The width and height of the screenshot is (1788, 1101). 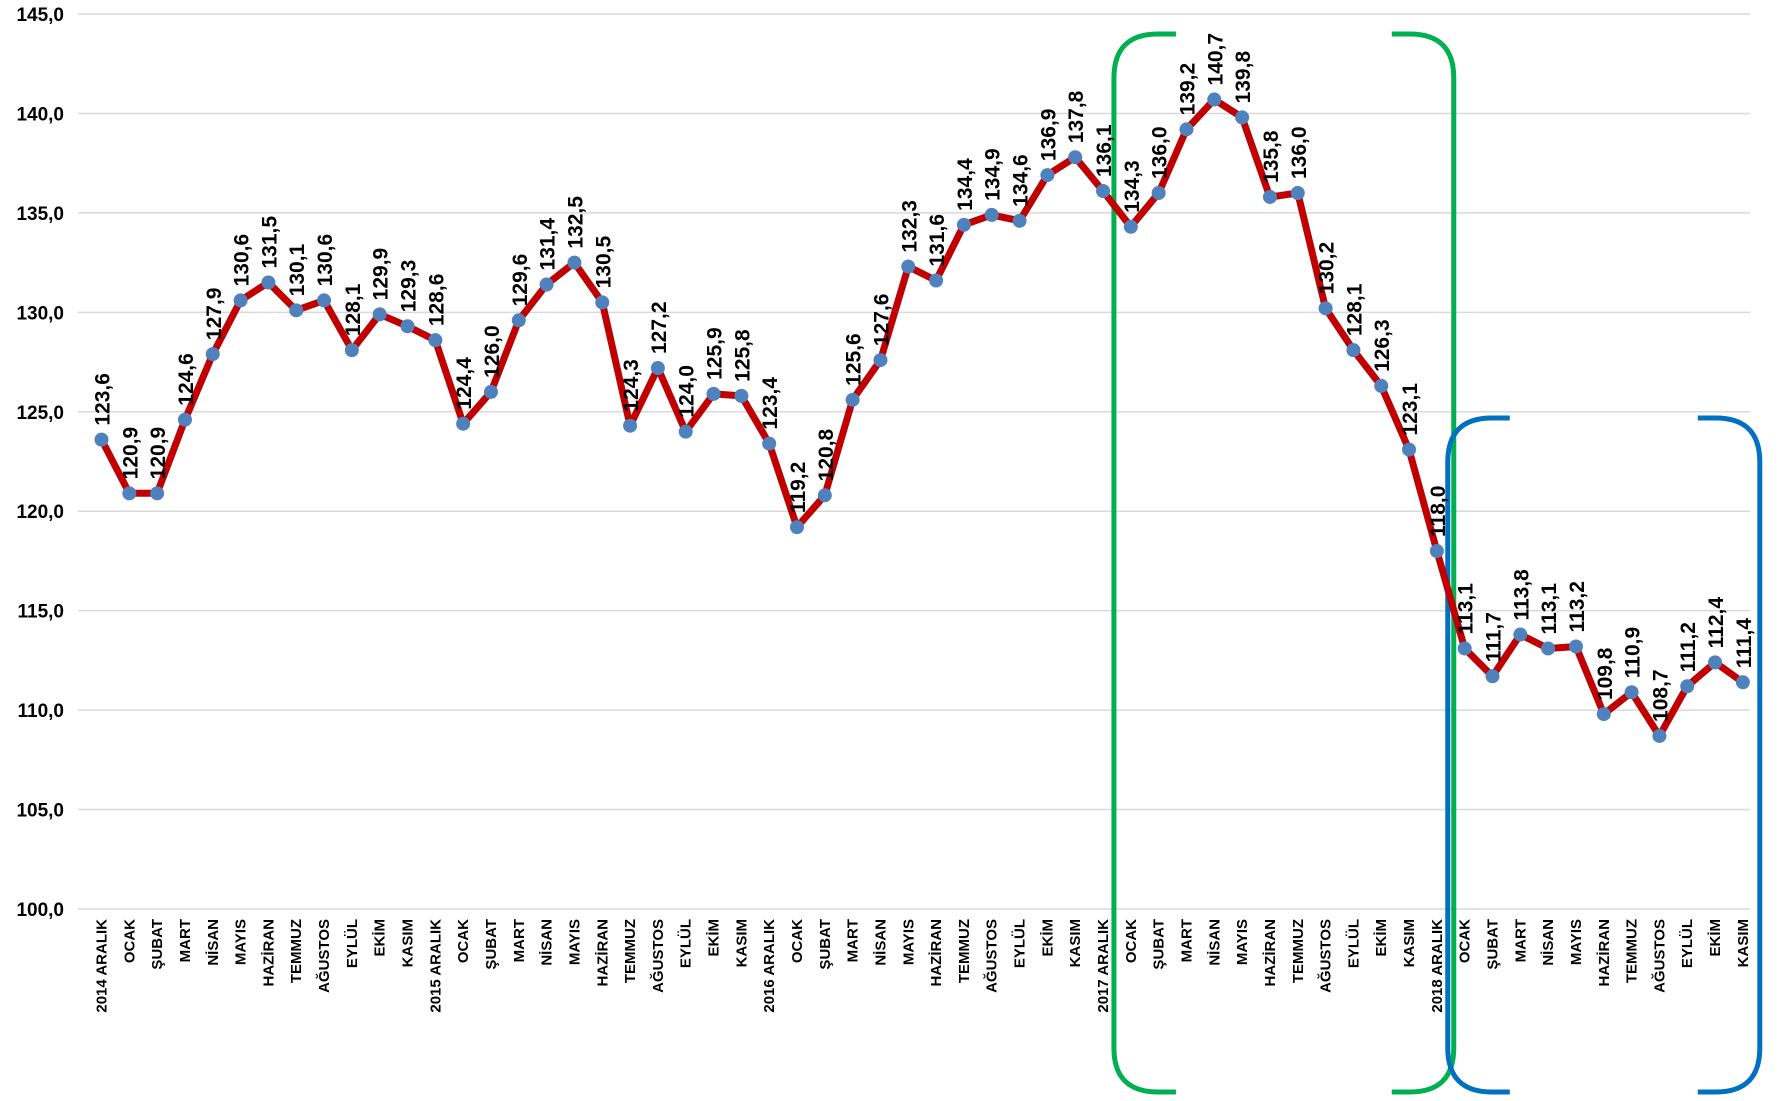 What do you see at coordinates (631, 385) in the screenshot?
I see `data-label: 124,3` at bounding box center [631, 385].